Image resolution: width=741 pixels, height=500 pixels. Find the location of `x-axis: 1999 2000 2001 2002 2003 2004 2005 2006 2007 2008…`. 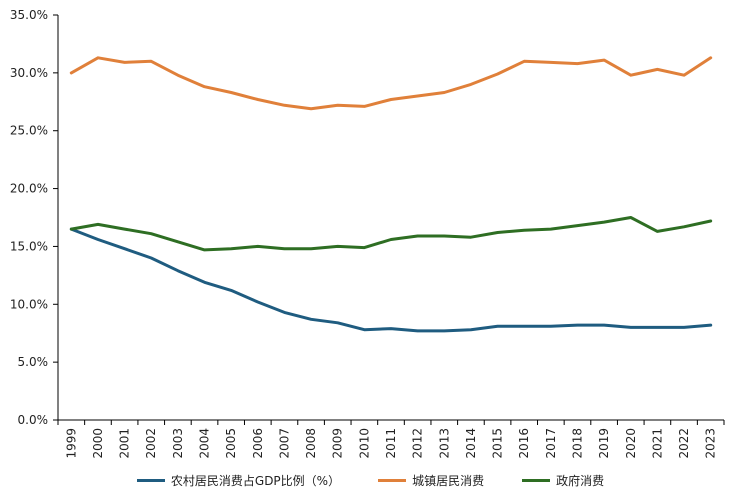

x-axis: 1999 2000 2001 2002 2003 2004 2005 2006 2007 2008… is located at coordinates (391, 439).